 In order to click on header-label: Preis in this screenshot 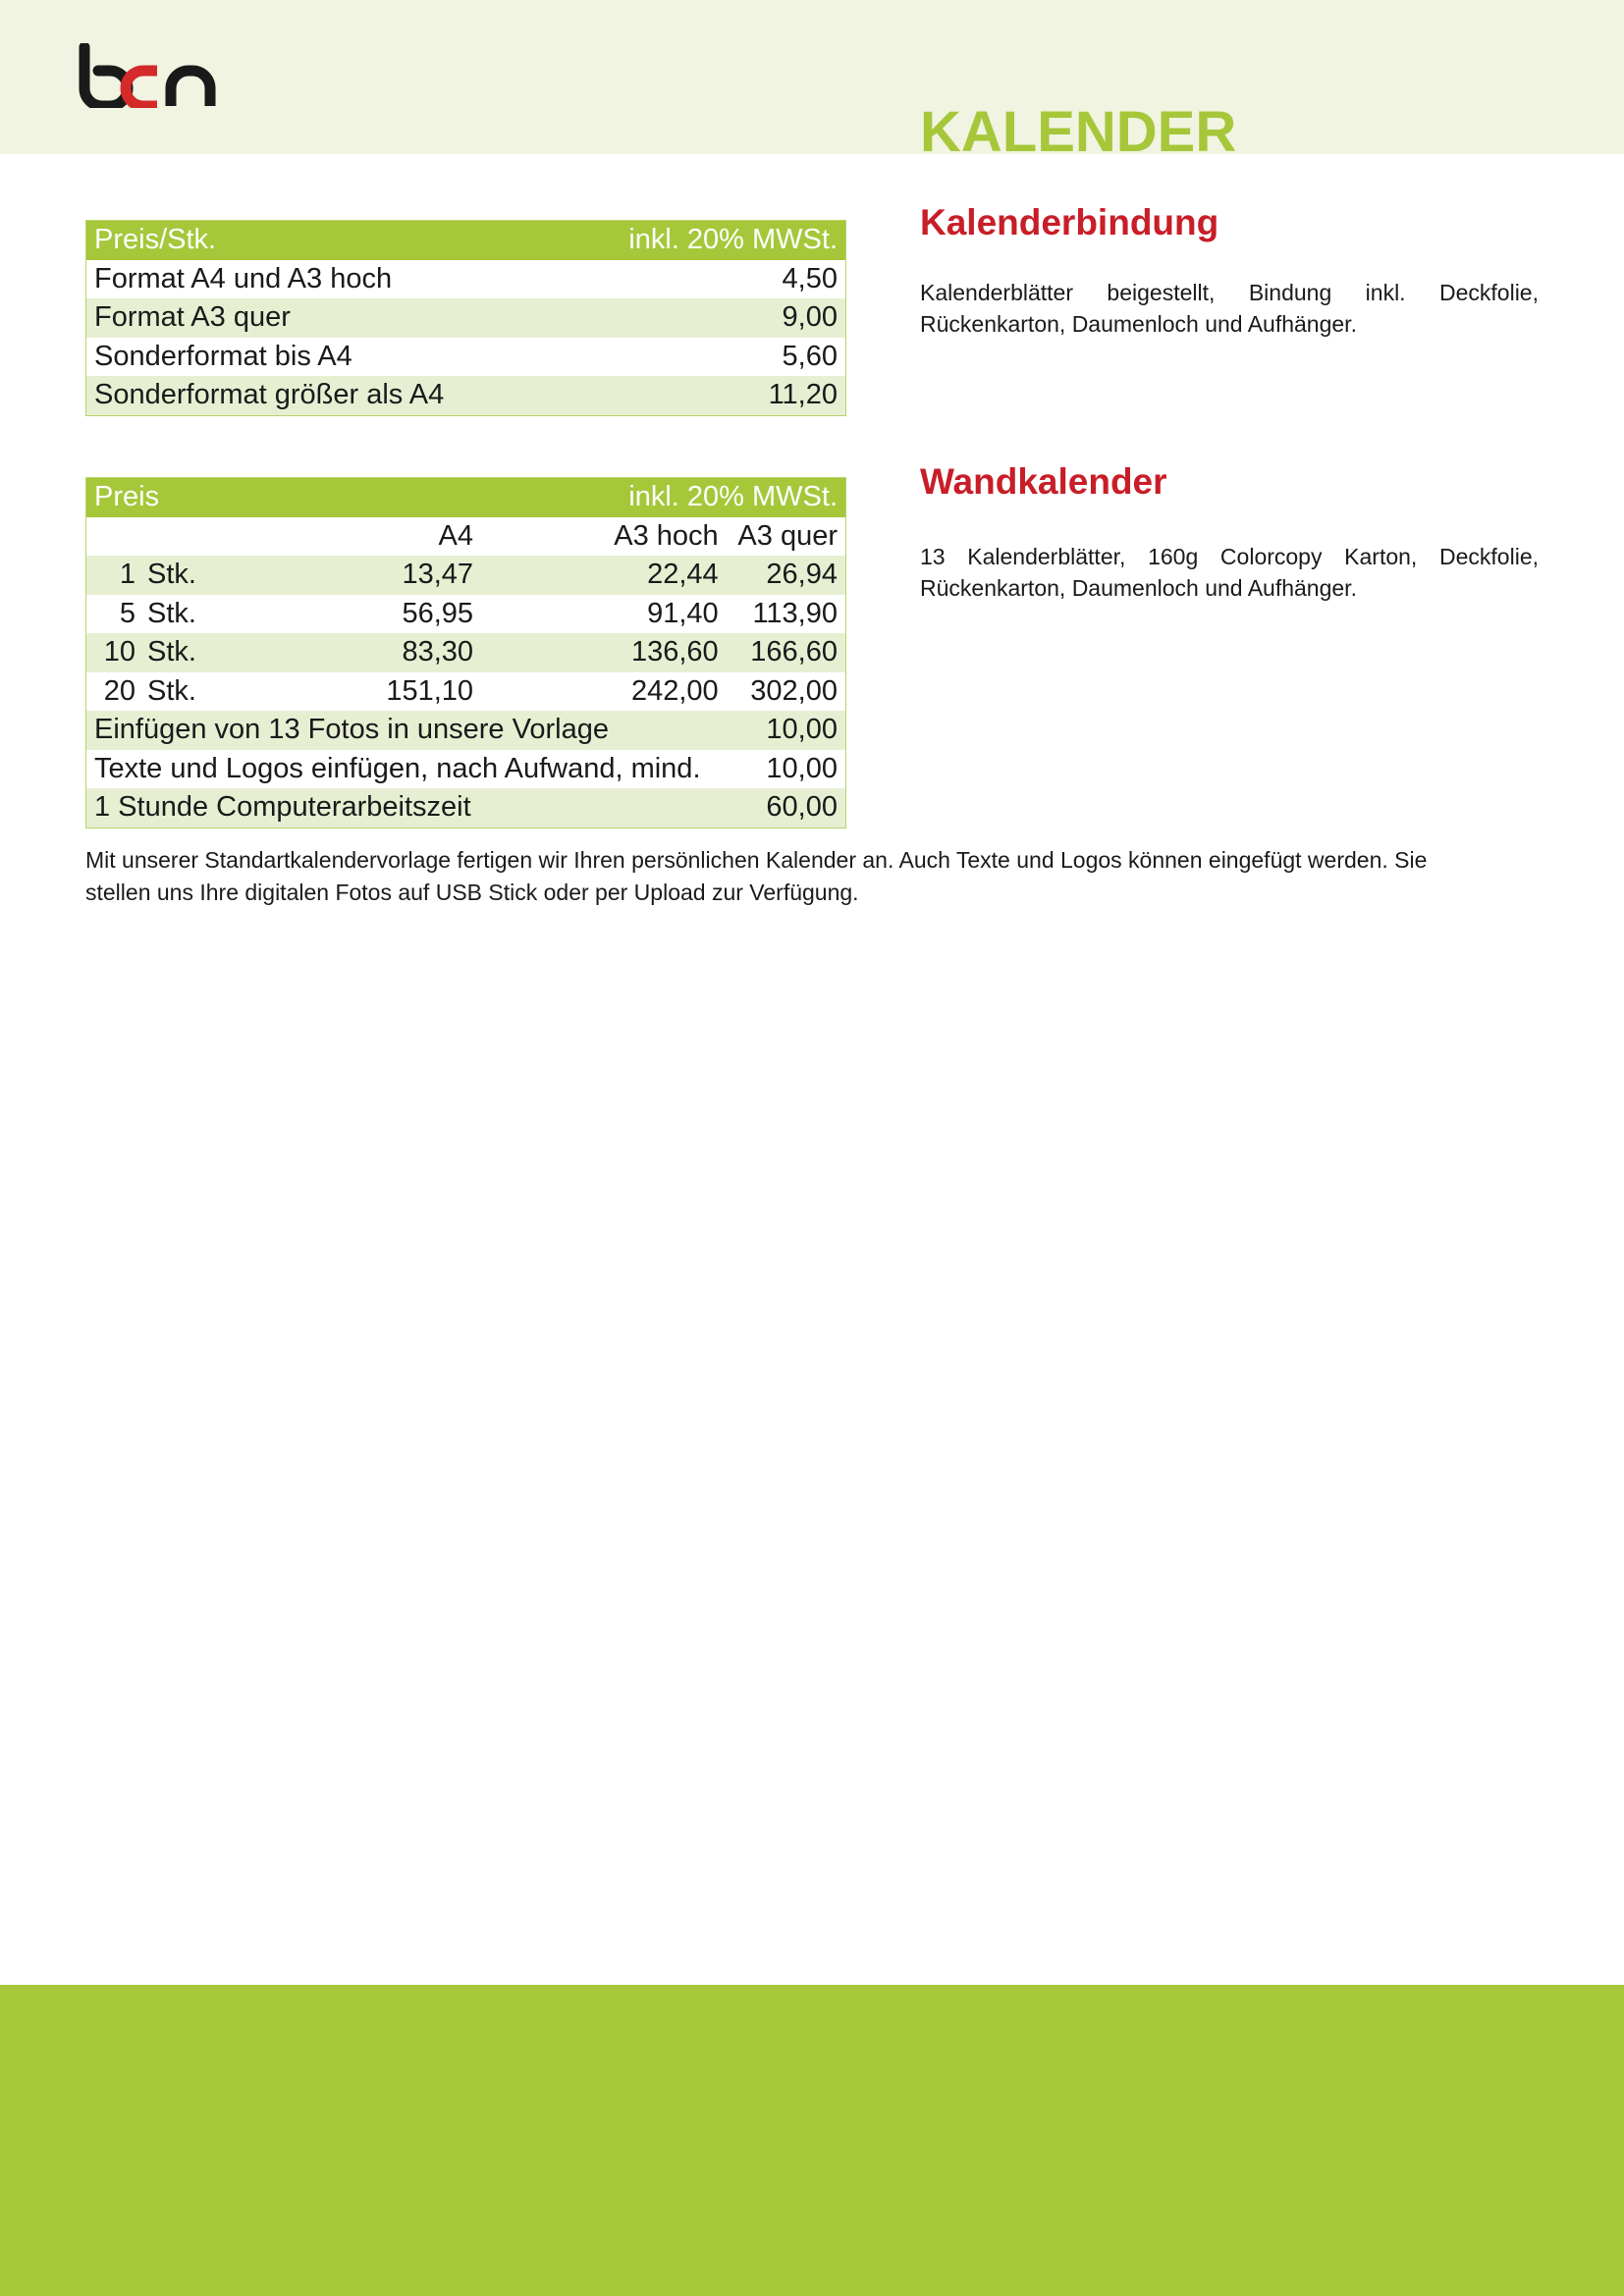, I will do `click(283, 497)`.